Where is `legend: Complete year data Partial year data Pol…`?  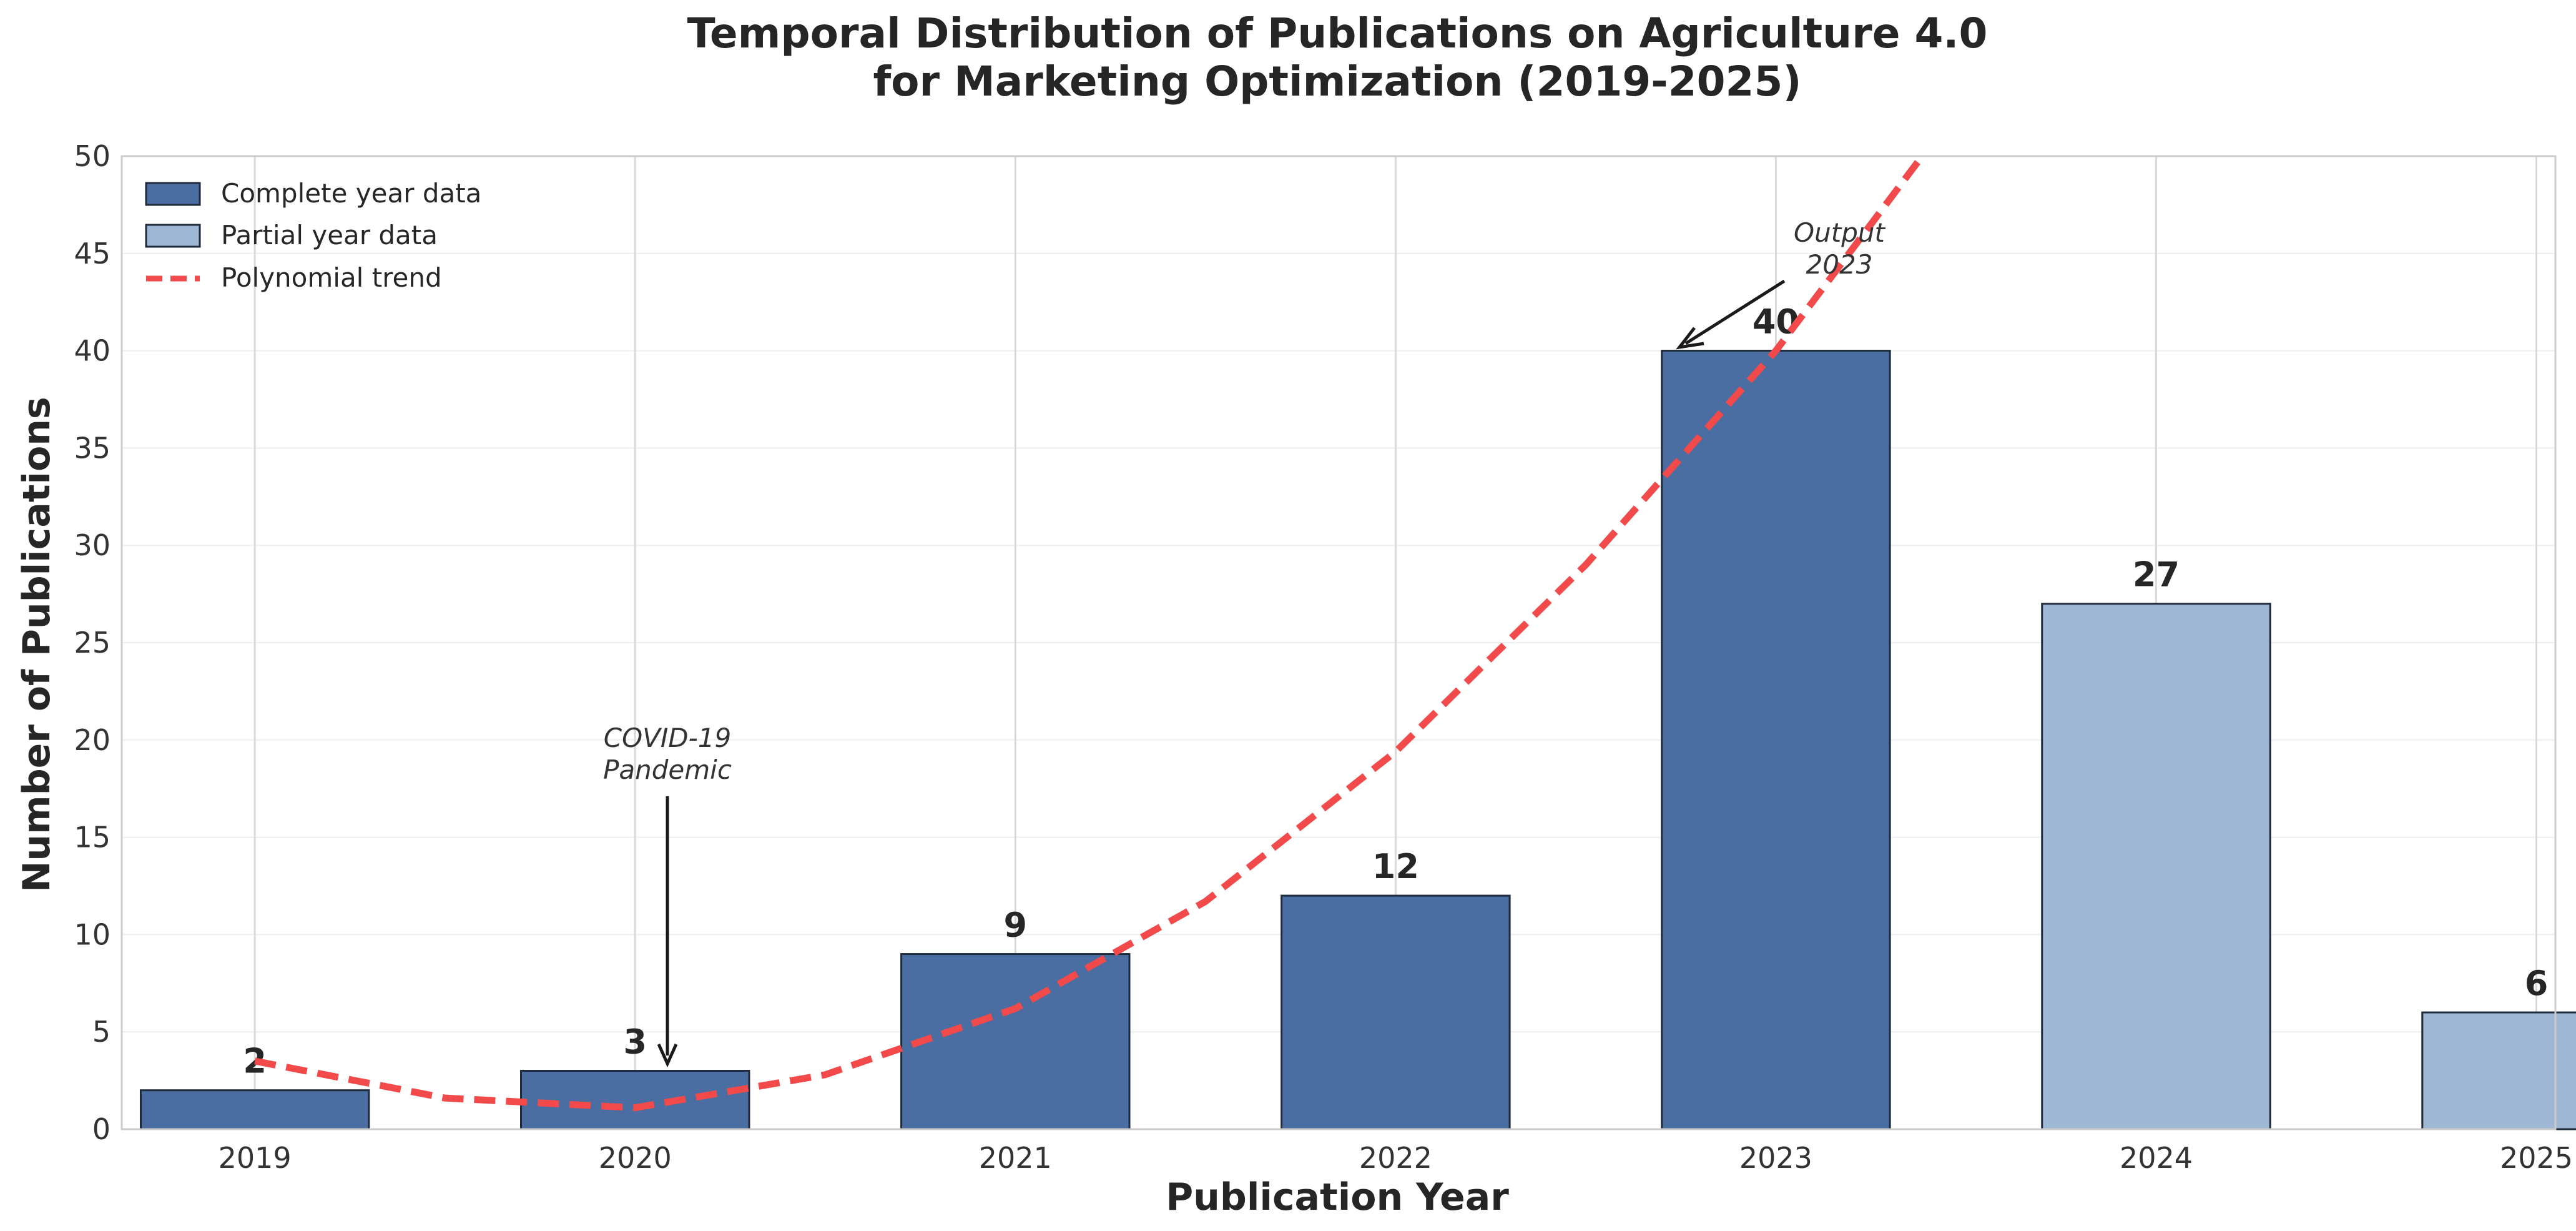
legend: Complete year data Partial year data Pol… is located at coordinates (313, 236).